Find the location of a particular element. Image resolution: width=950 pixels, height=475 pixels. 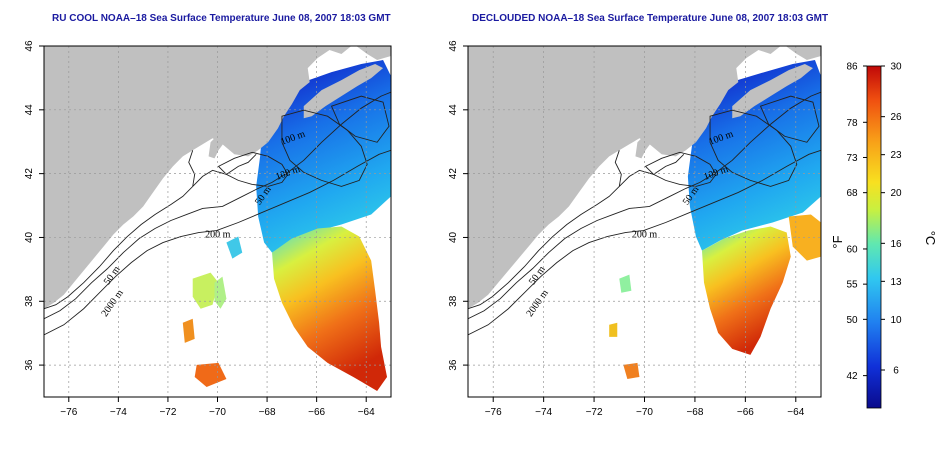

fahrenheit-tick-label: 73 is located at coordinates (852, 158).